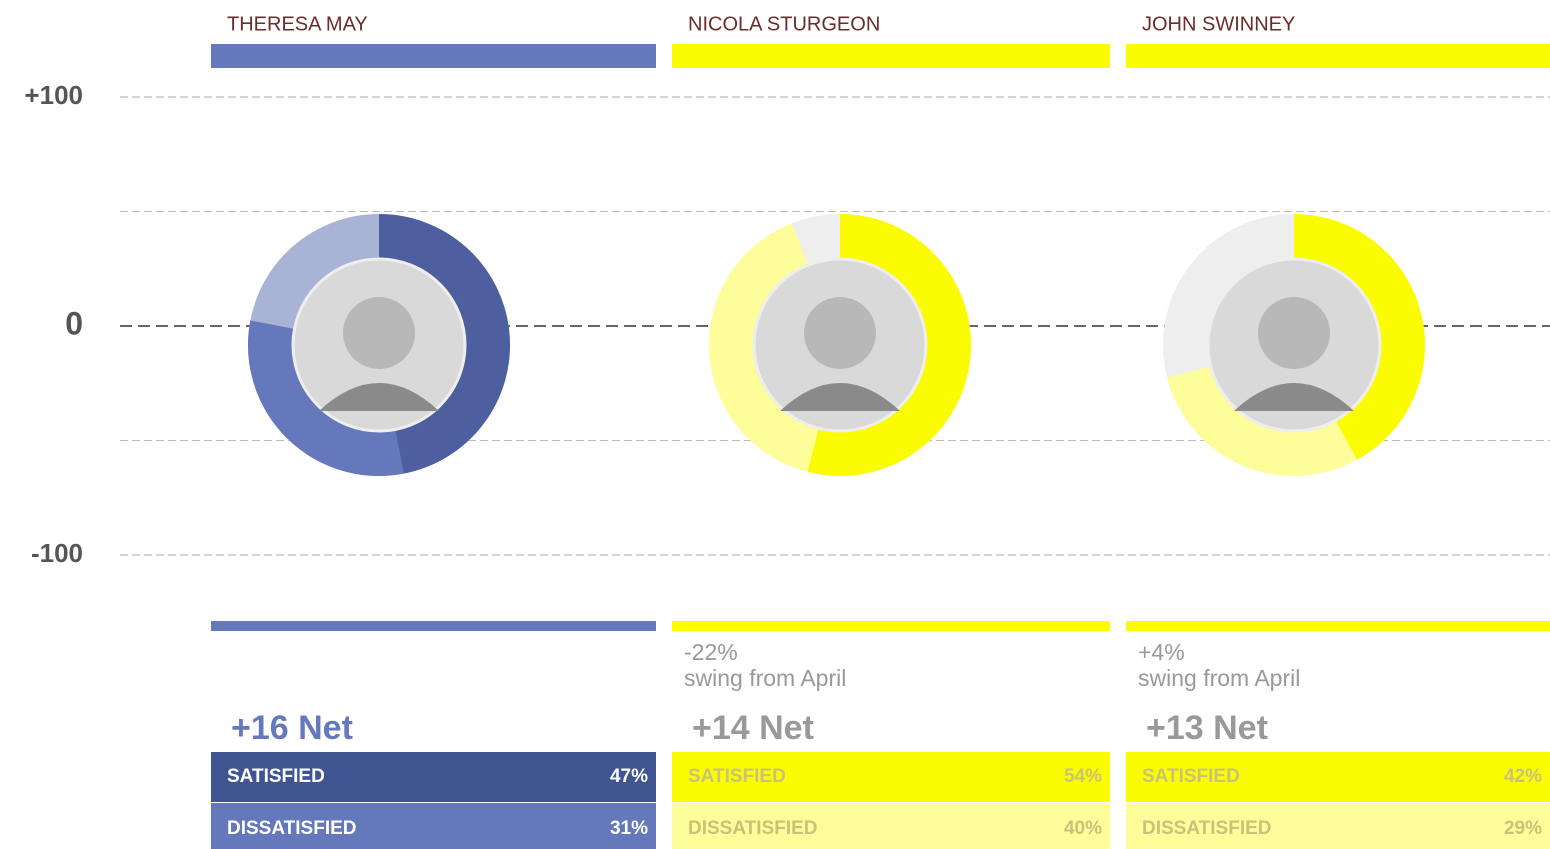 This screenshot has height=849, width=1550. What do you see at coordinates (74, 323) in the screenshot?
I see `y-tick-label: 0` at bounding box center [74, 323].